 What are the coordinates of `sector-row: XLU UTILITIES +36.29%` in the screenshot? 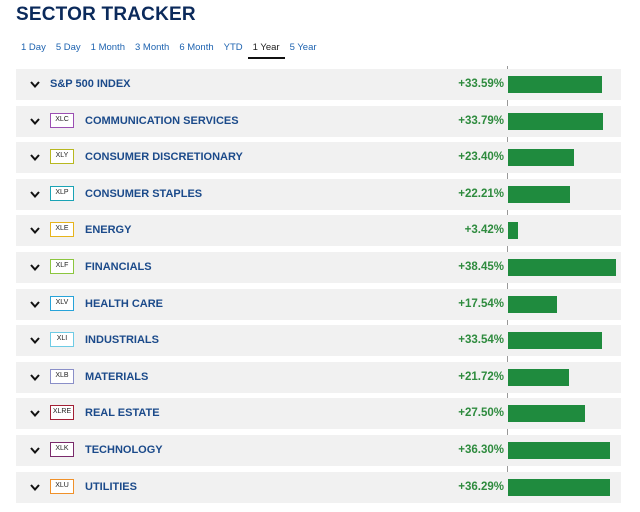 It's located at (318, 487).